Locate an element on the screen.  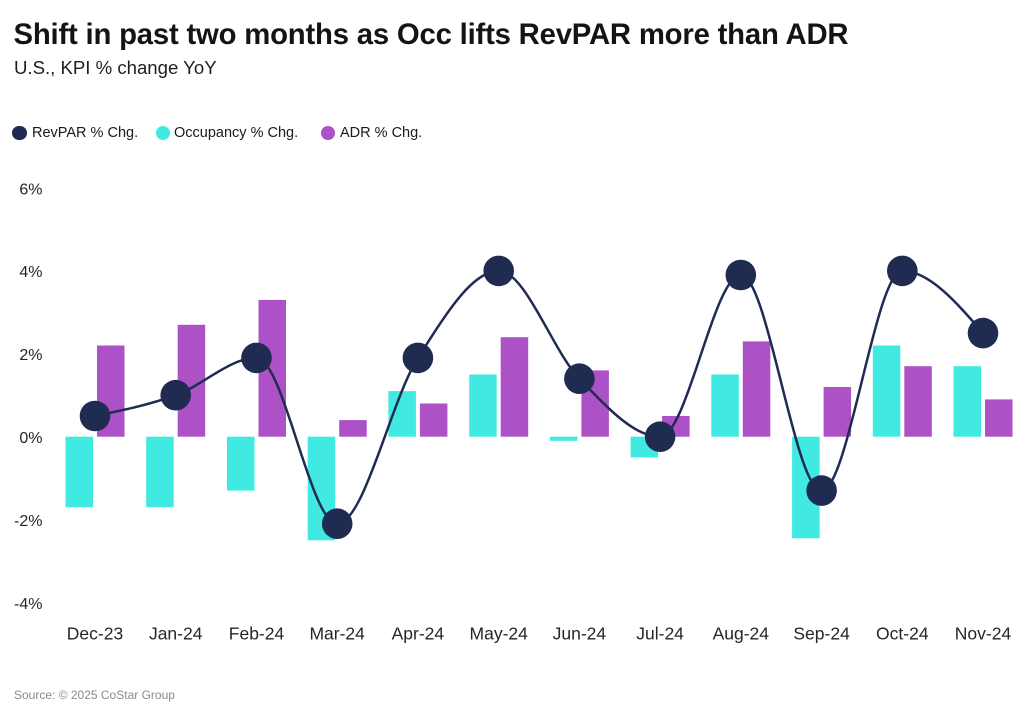
svg-text: Jul-24 is located at coordinates (660, 634).